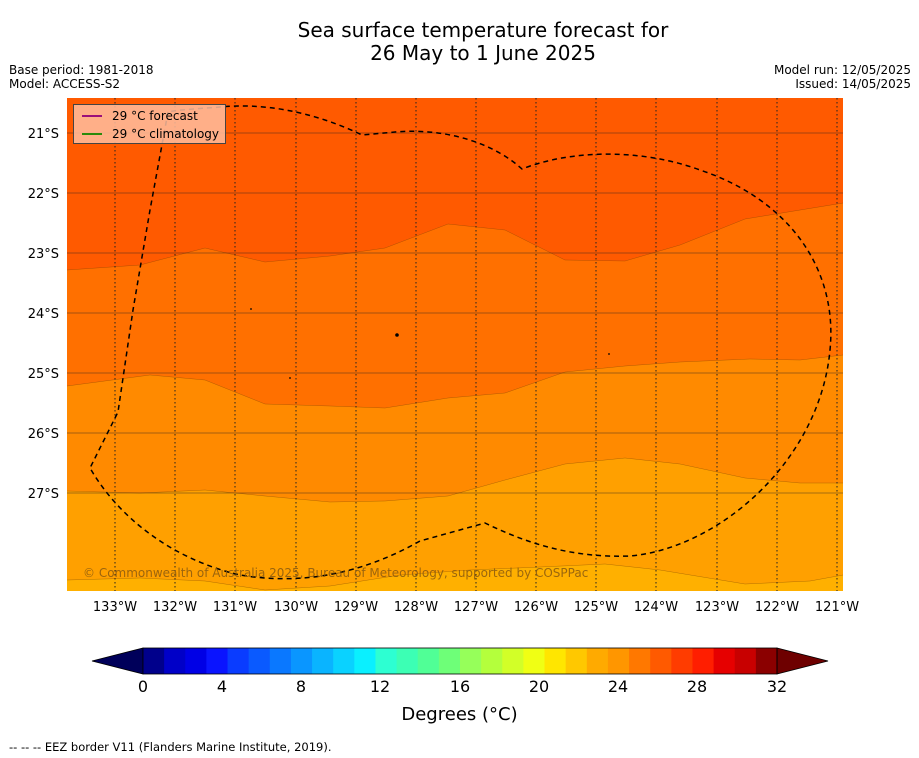  I want to click on lon-label: 121°W, so click(837, 607).